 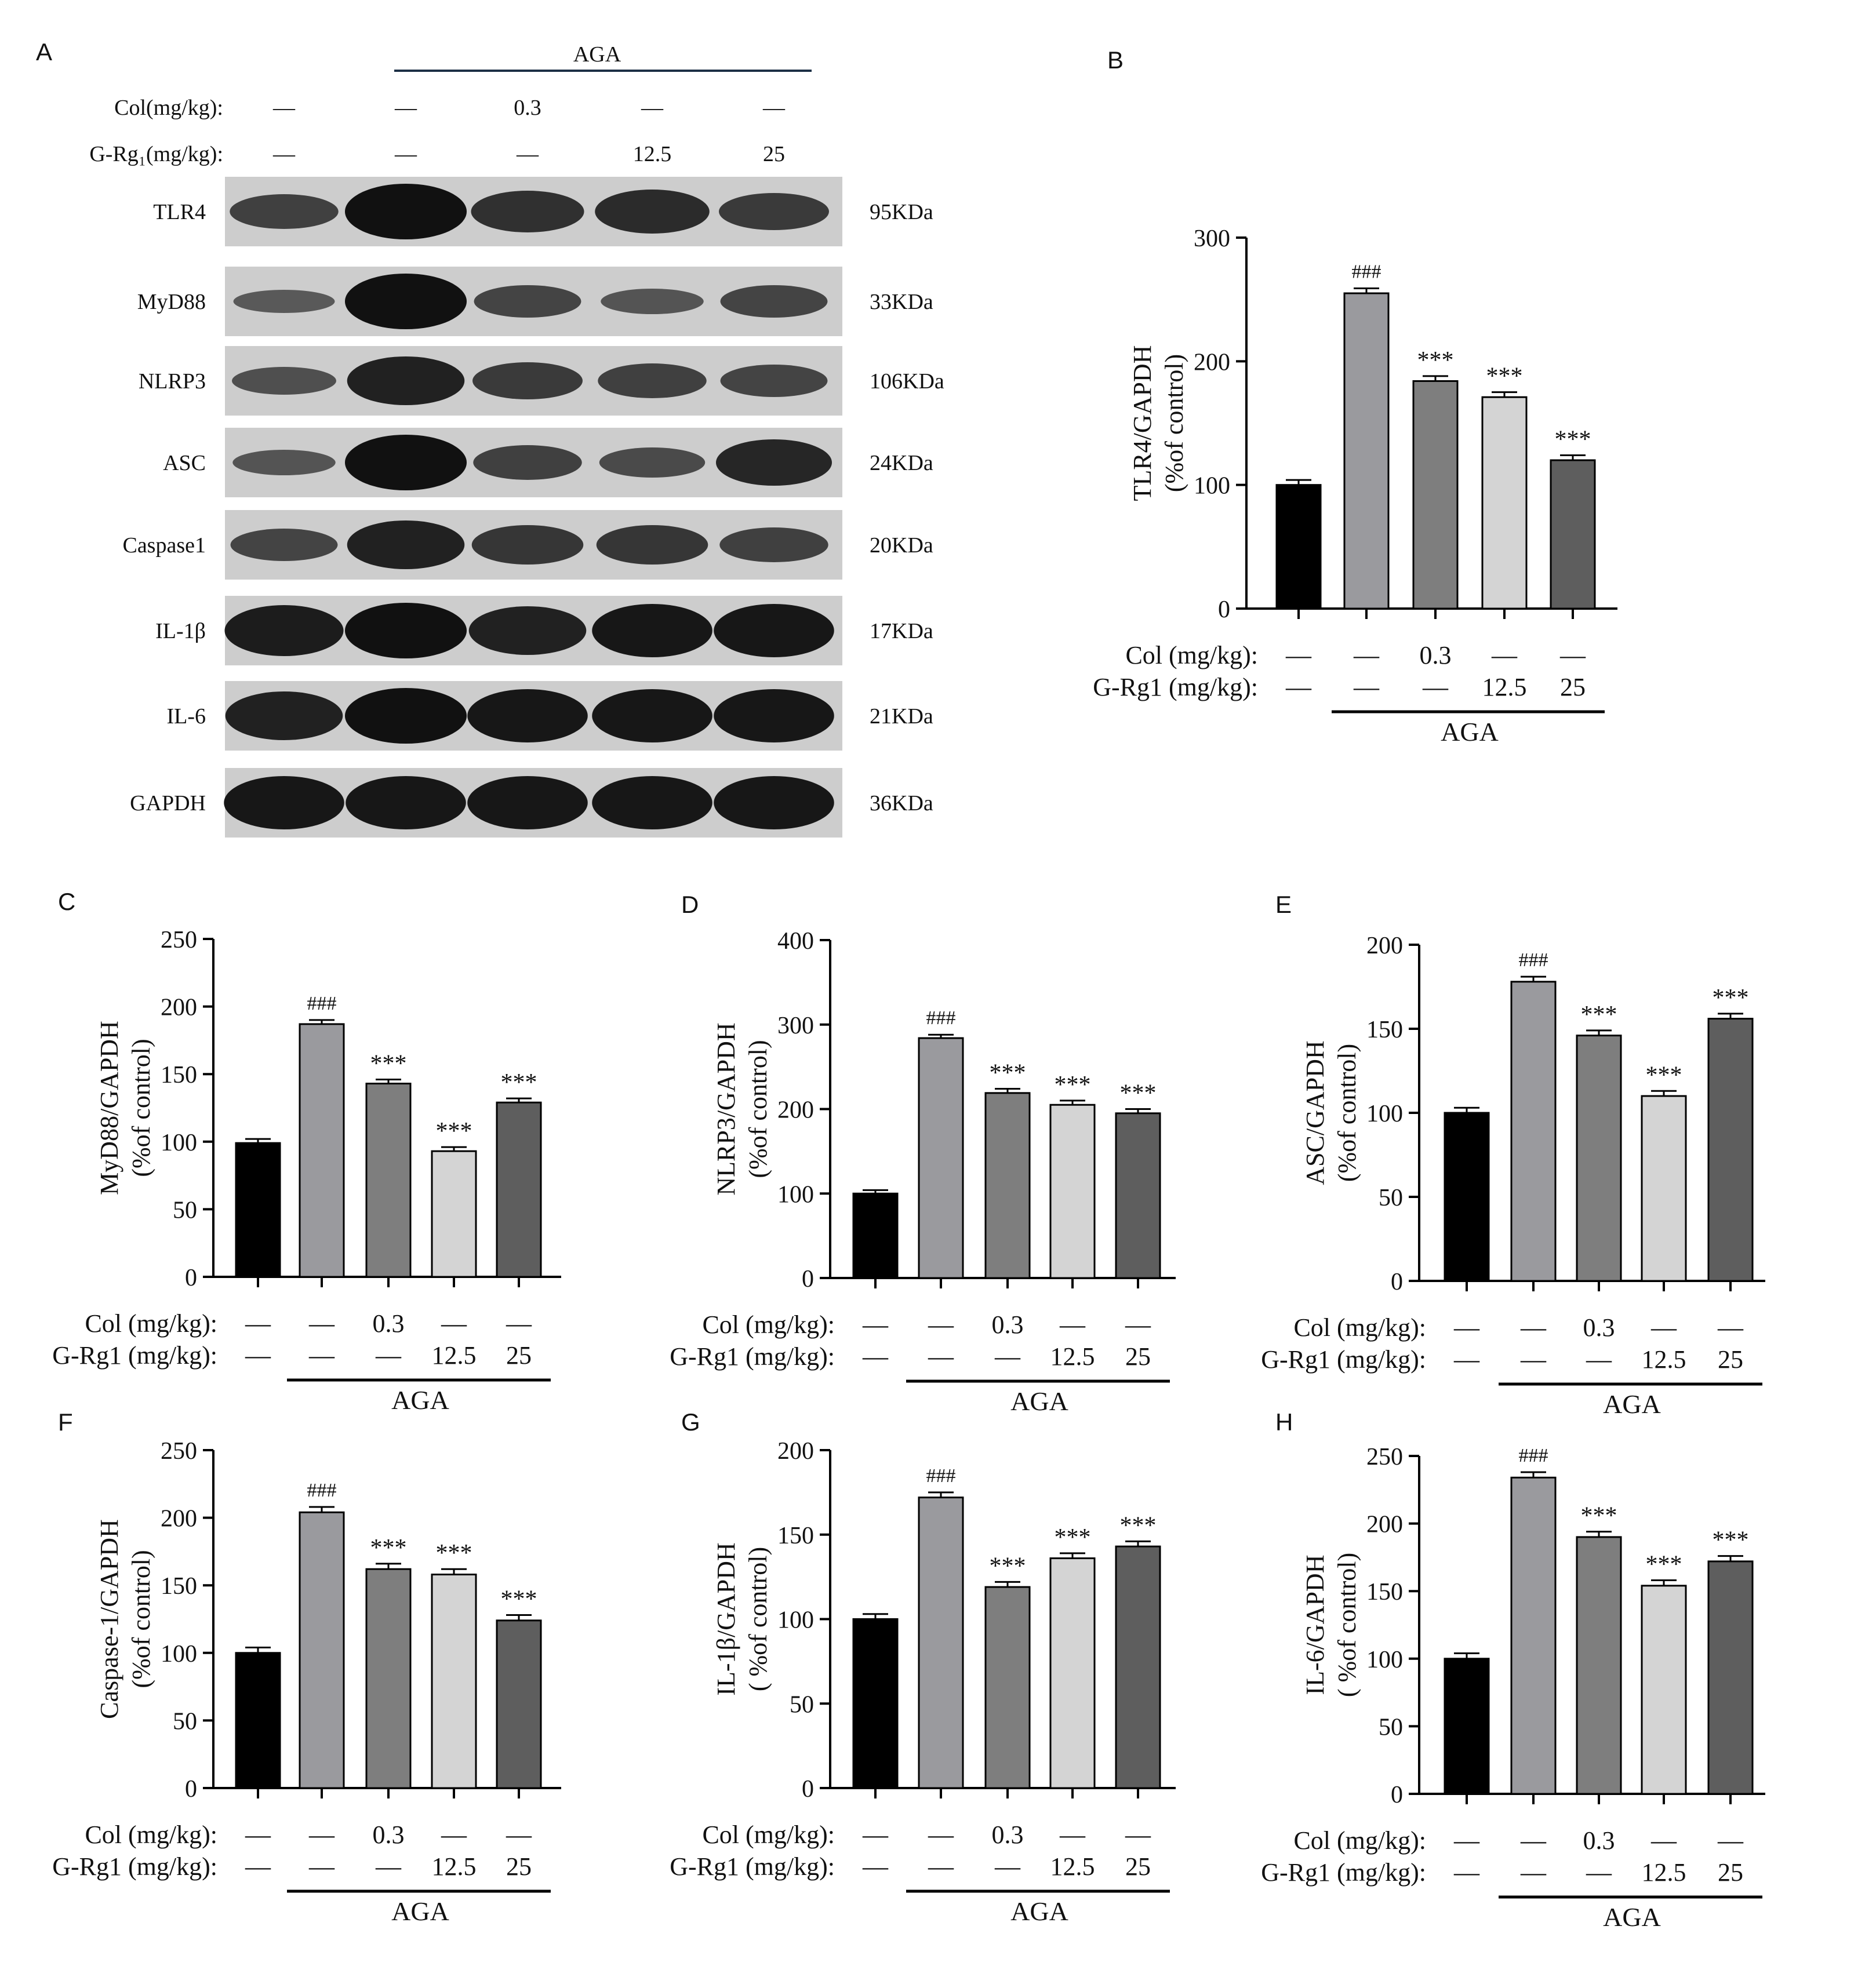 I want to click on panel-letter: D, so click(x=690, y=904).